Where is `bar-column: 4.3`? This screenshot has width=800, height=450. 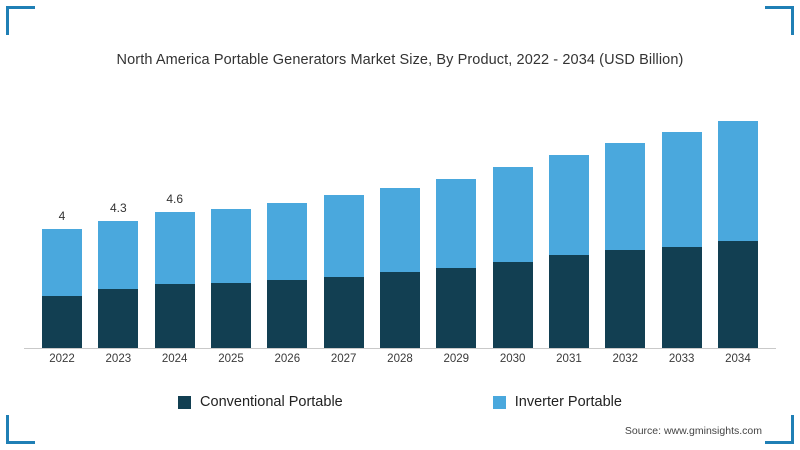
bar-column: 4.3 is located at coordinates (118, 222).